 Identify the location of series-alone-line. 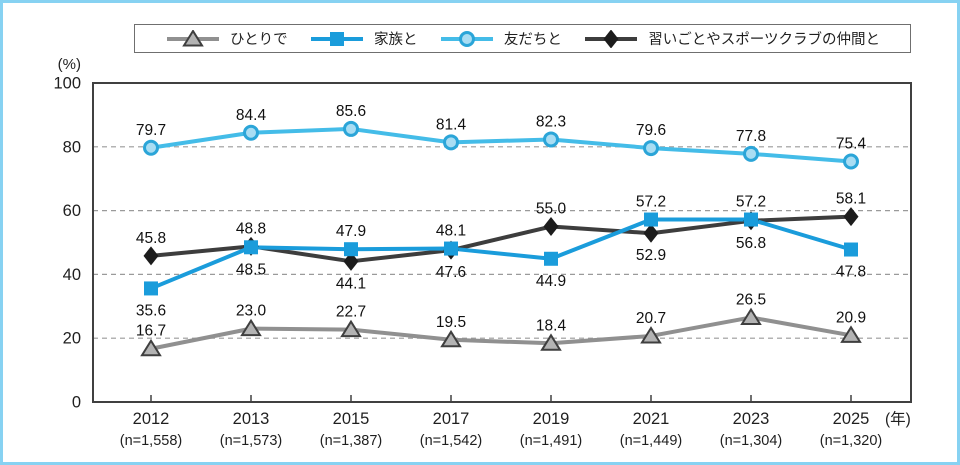
(501, 333).